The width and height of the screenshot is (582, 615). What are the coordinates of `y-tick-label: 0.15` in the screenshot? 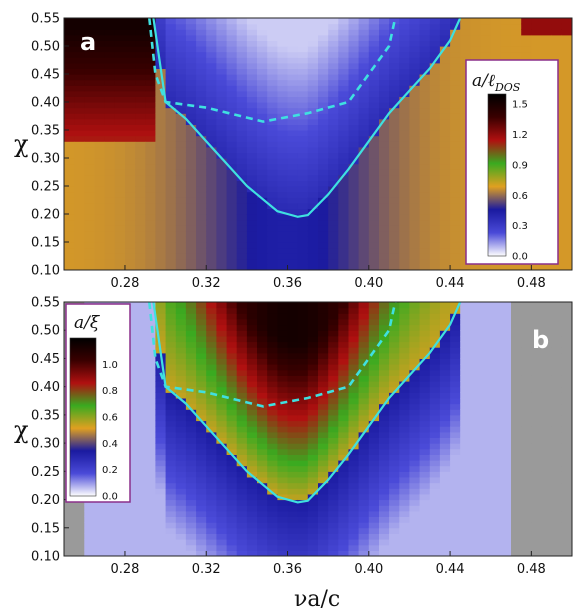 It's located at (45, 528).